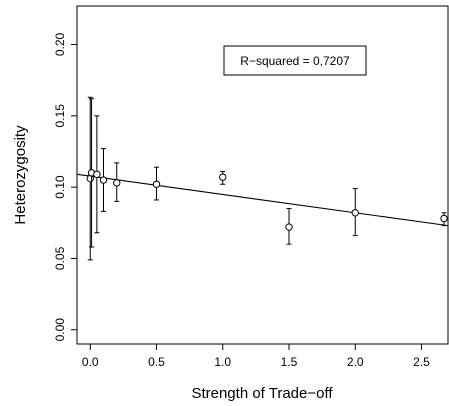 The image size is (449, 406). What do you see at coordinates (90, 362) in the screenshot?
I see `x-tick-label-0: 0.0` at bounding box center [90, 362].